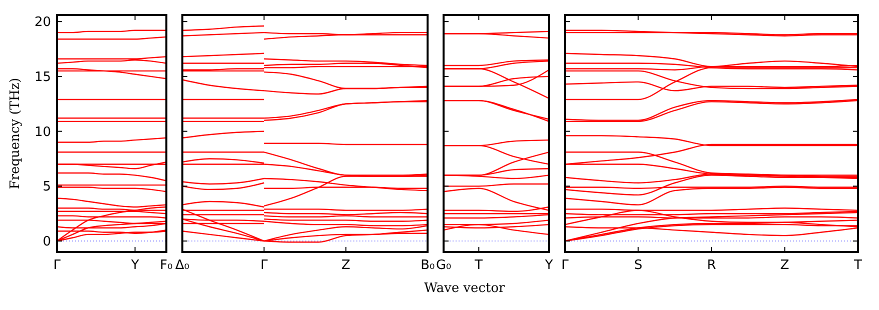  I want to click on x-axis-title: Wave vector, so click(465, 288).